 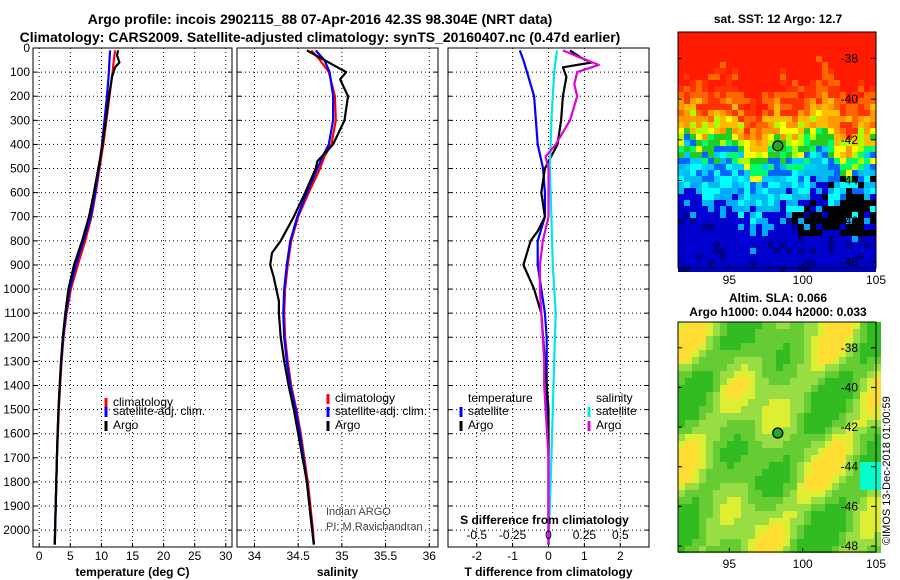 I want to click on salinity-legend: climatology satellite-adj. clim. Argo, so click(x=376, y=411).